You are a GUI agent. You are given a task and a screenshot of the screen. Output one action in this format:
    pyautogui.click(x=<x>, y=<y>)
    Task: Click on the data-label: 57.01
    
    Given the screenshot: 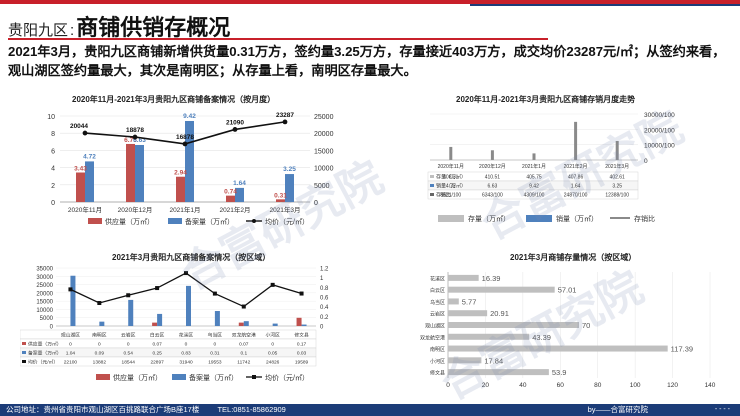 What is the action you would take?
    pyautogui.click(x=567, y=290)
    